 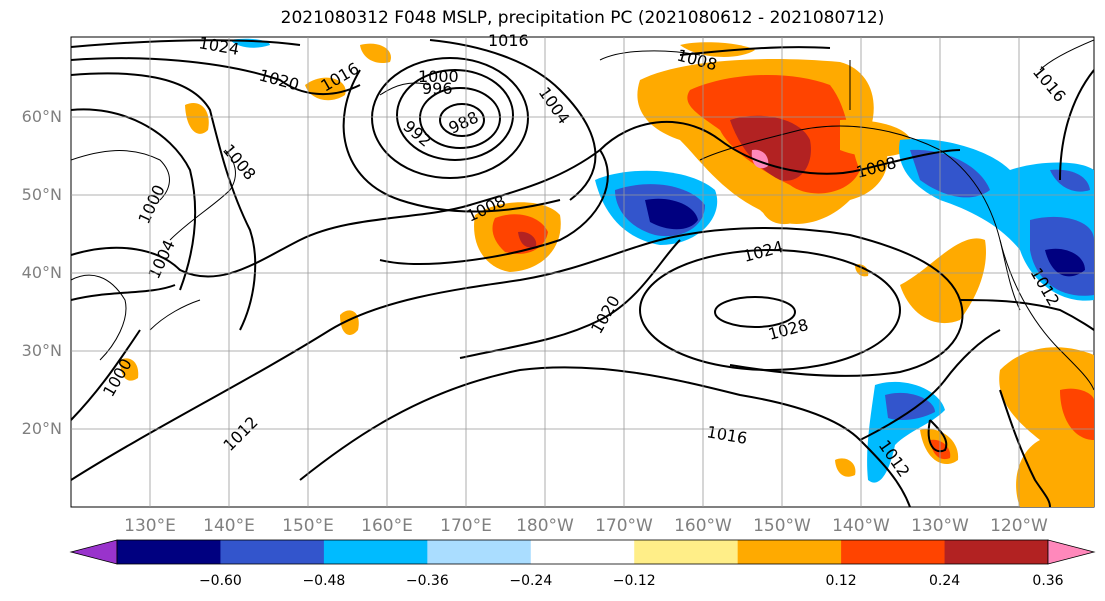 What do you see at coordinates (150, 526) in the screenshot?
I see `lon-label: 130°E` at bounding box center [150, 526].